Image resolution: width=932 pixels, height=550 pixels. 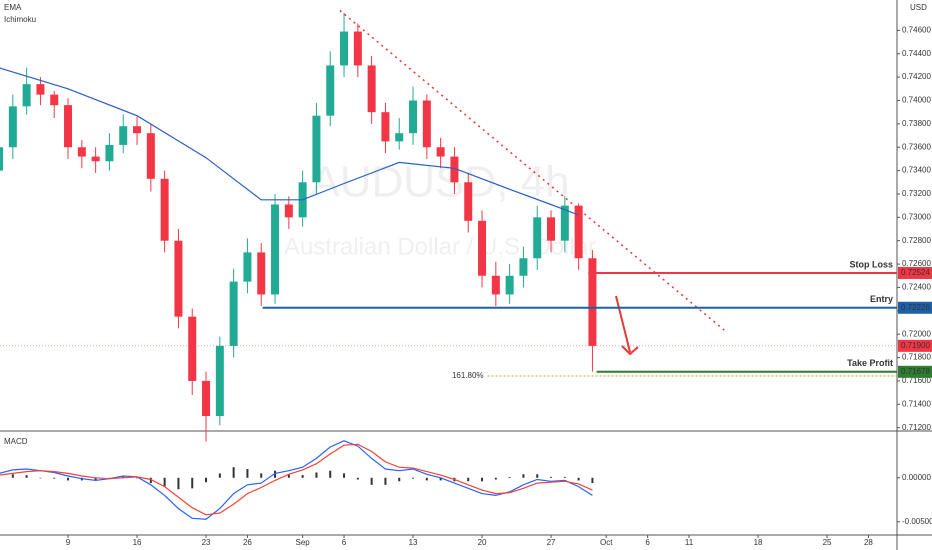 I want to click on macd-line, so click(x=296, y=480).